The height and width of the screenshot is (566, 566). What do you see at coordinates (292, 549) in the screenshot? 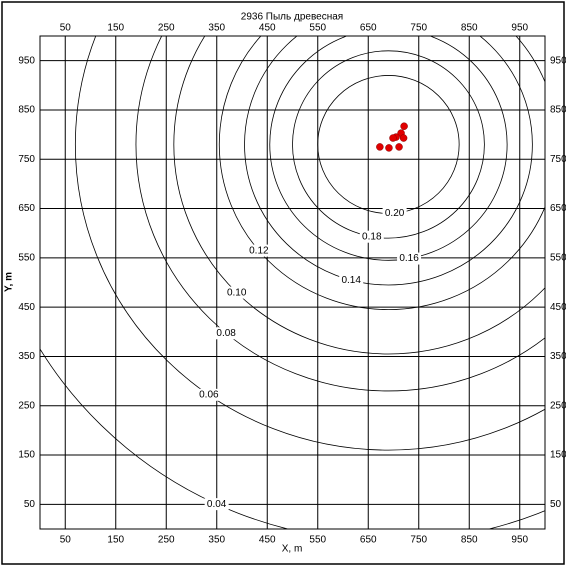
I see `x-axis-label: X, m` at bounding box center [292, 549].